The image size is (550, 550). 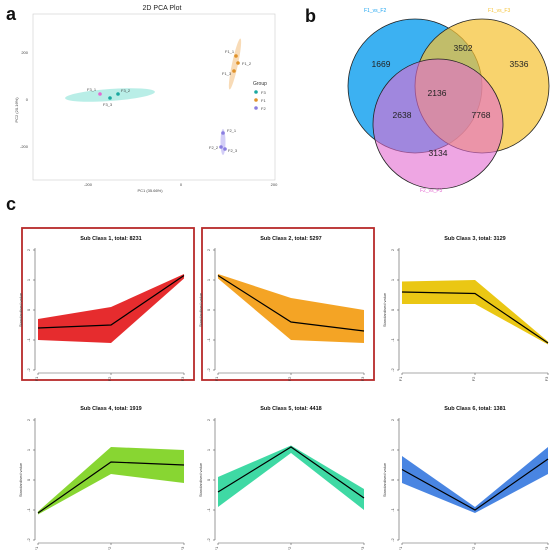 What do you see at coordinates (474, 239) in the screenshot?
I see `cluster-title: Sub Class 3, total: 3129` at bounding box center [474, 239].